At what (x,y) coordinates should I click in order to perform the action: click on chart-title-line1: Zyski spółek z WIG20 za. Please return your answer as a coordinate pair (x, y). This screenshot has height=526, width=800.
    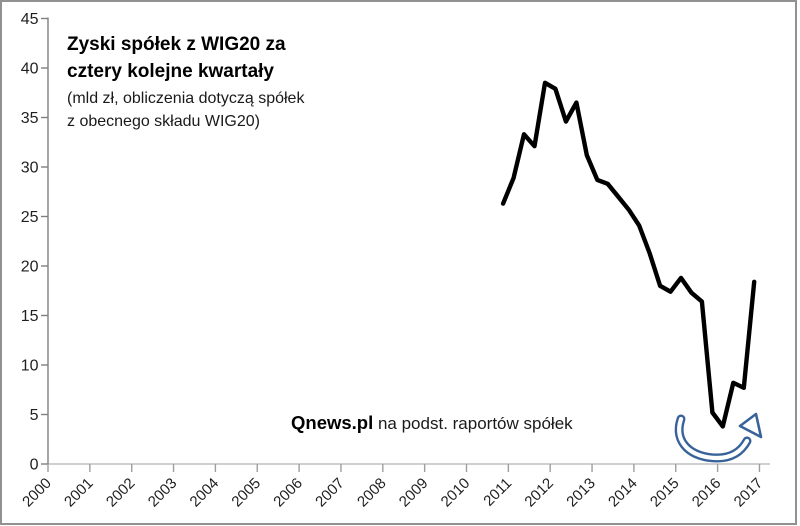
    Looking at the image, I should click on (176, 44).